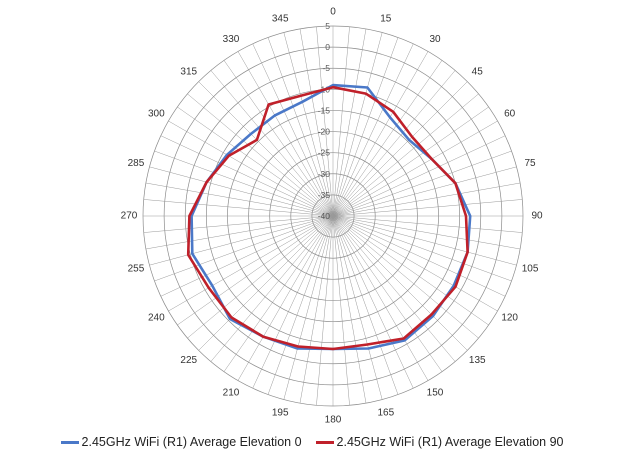 This screenshot has height=459, width=624. Describe the element at coordinates (333, 12) in the screenshot. I see `angle-tick-label: 0` at that location.